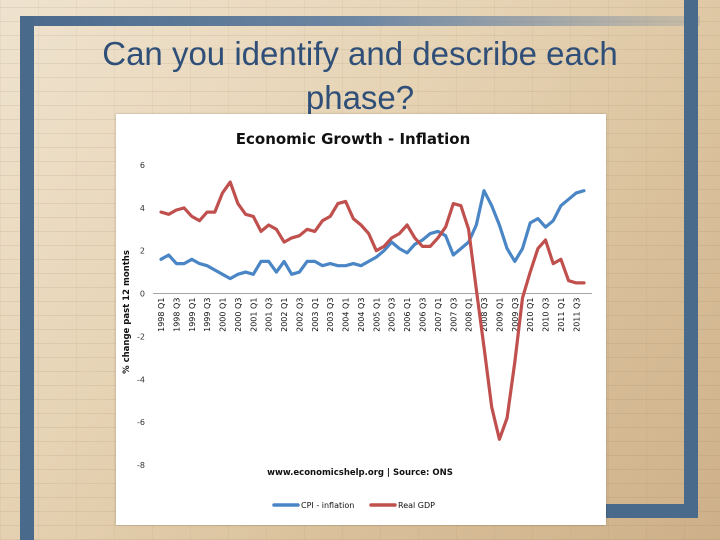  What do you see at coordinates (142, 251) in the screenshot?
I see `y-tick-label: 2` at bounding box center [142, 251].